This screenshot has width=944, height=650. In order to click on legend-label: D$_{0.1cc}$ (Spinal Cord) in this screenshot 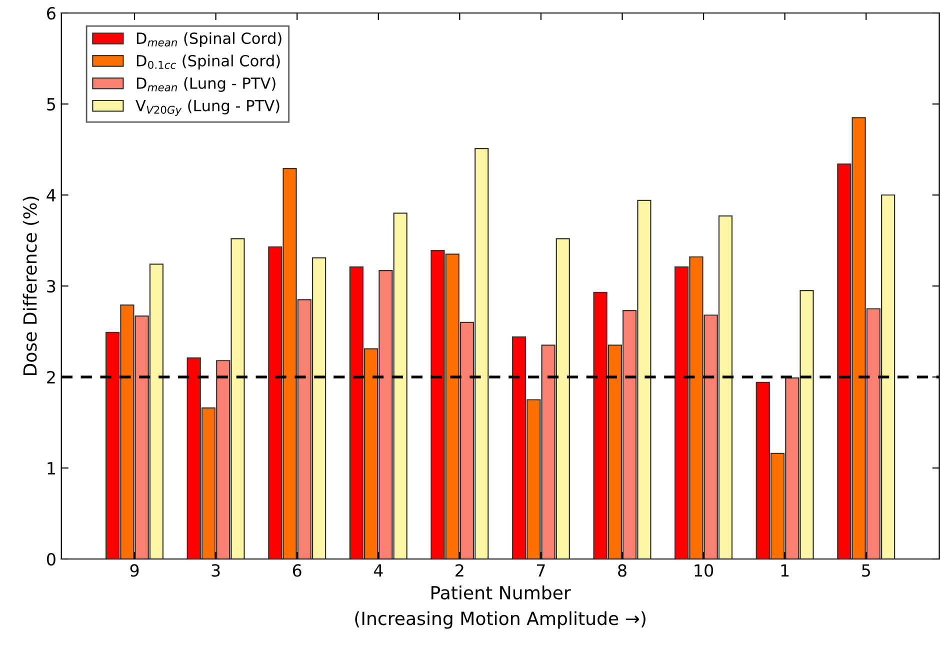, I will do `click(208, 62)`.